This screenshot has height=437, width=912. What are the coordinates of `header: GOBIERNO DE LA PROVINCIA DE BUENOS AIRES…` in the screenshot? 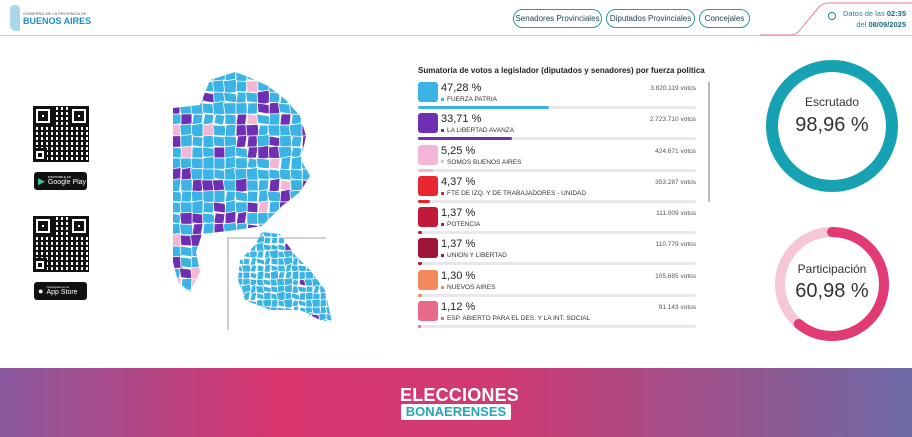 It's located at (456, 18).